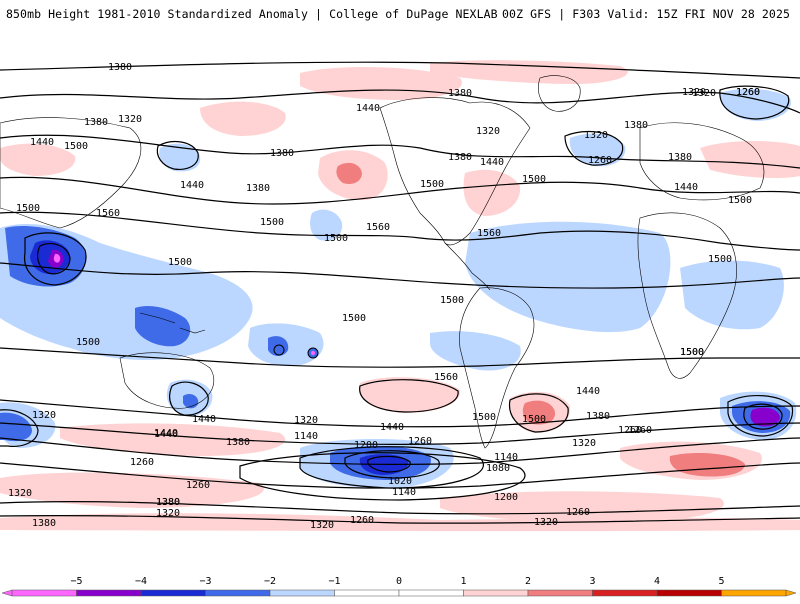 The width and height of the screenshot is (800, 604). I want to click on shade-pos1-arctic, so click(529, 72).